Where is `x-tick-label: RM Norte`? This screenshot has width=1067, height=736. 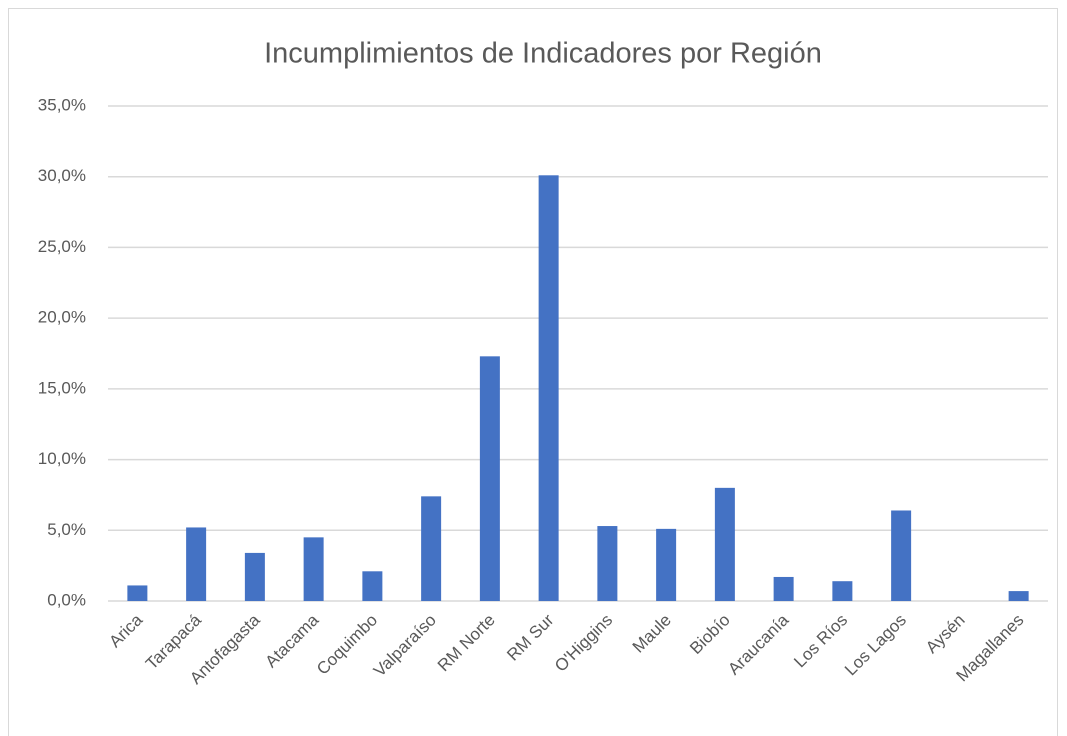 x-tick-label: RM Norte is located at coordinates (466, 642).